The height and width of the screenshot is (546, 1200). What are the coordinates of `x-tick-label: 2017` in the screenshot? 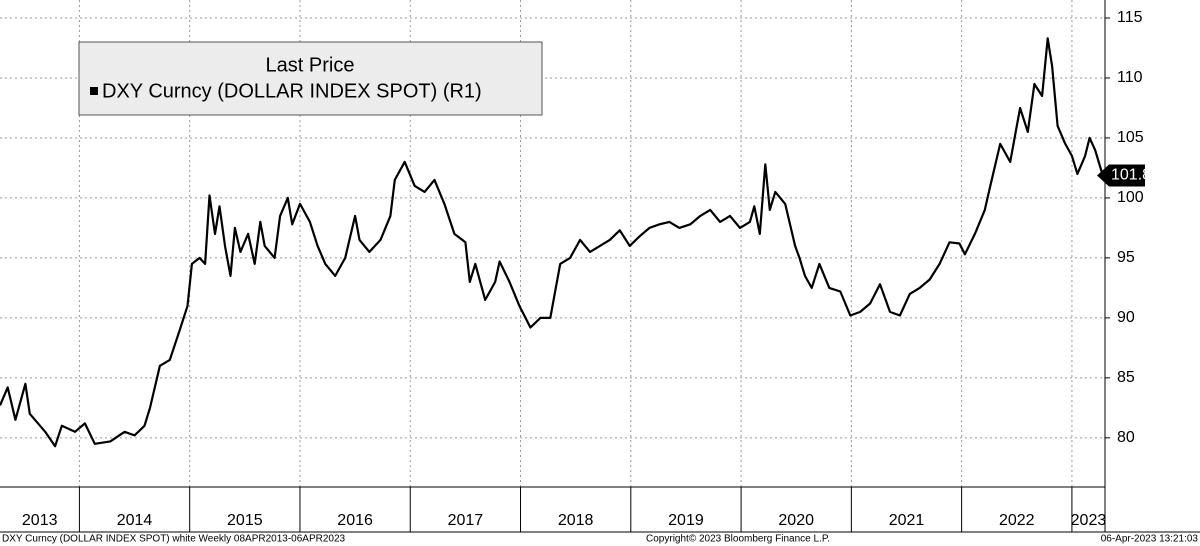 It's located at (466, 520).